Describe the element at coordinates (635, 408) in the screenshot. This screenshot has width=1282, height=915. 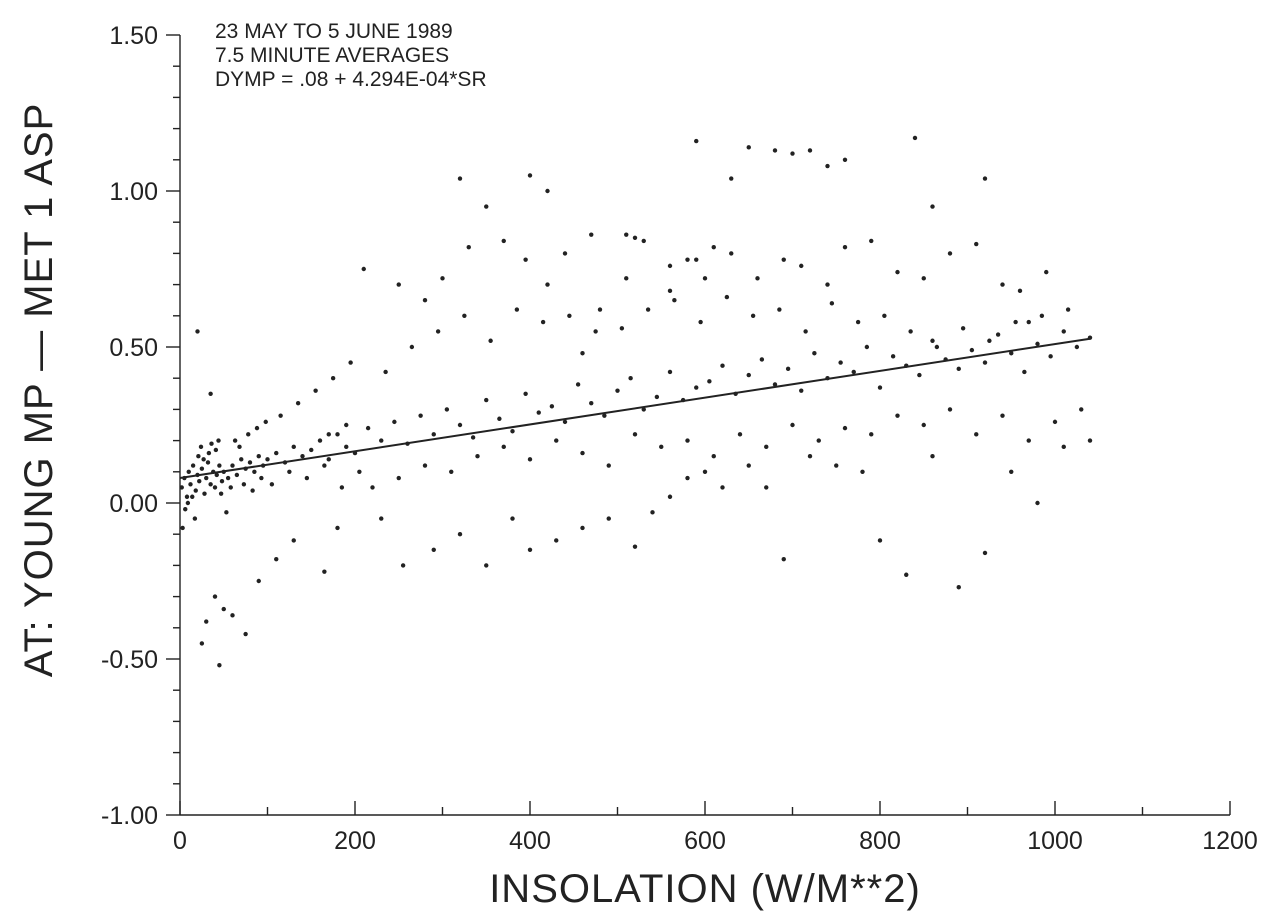
I see `regression-line-group` at that location.